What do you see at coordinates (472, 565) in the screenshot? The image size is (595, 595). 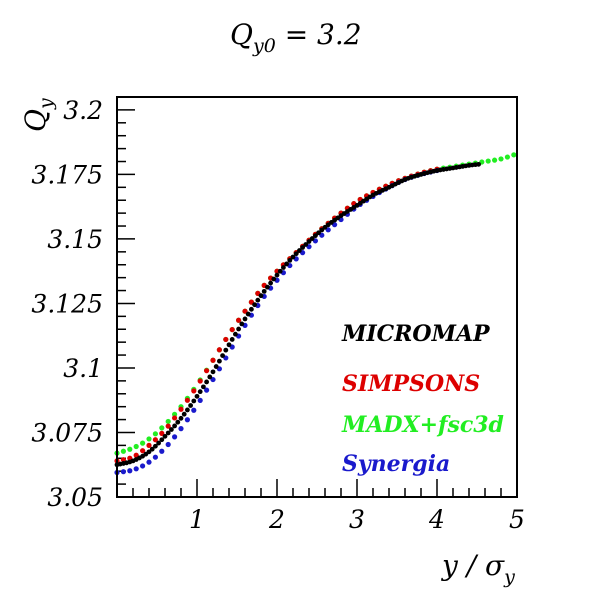 I see `x-axis-text: y / σ` at bounding box center [472, 565].